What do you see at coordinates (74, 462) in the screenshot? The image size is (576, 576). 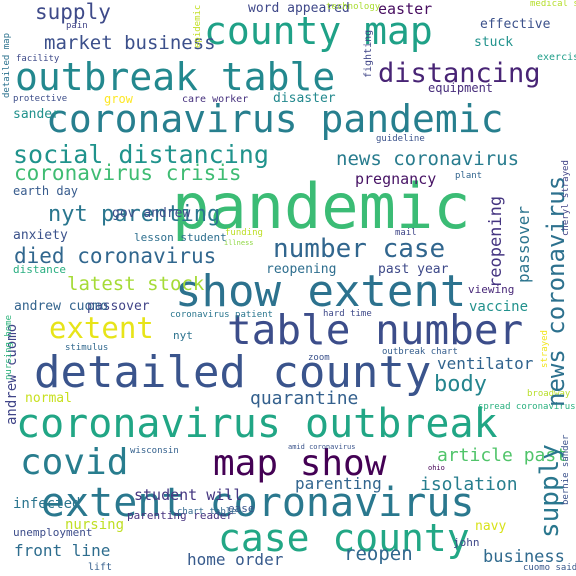 I see `word-covid: covid` at bounding box center [74, 462].